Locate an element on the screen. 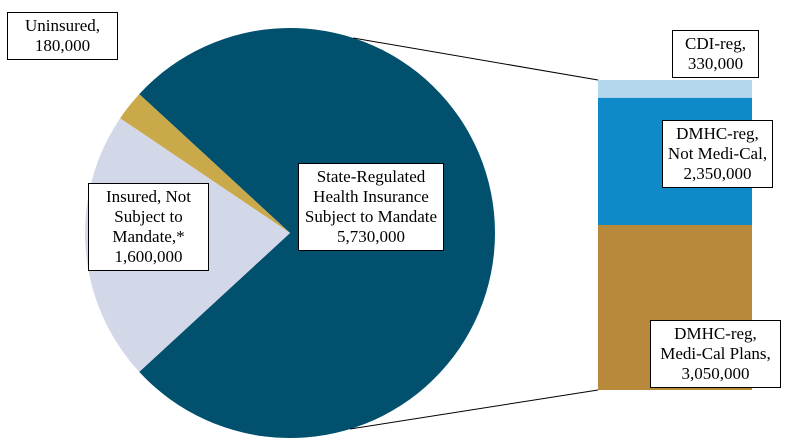 The height and width of the screenshot is (441, 801). value-label: 2,350,000 is located at coordinates (717, 173).